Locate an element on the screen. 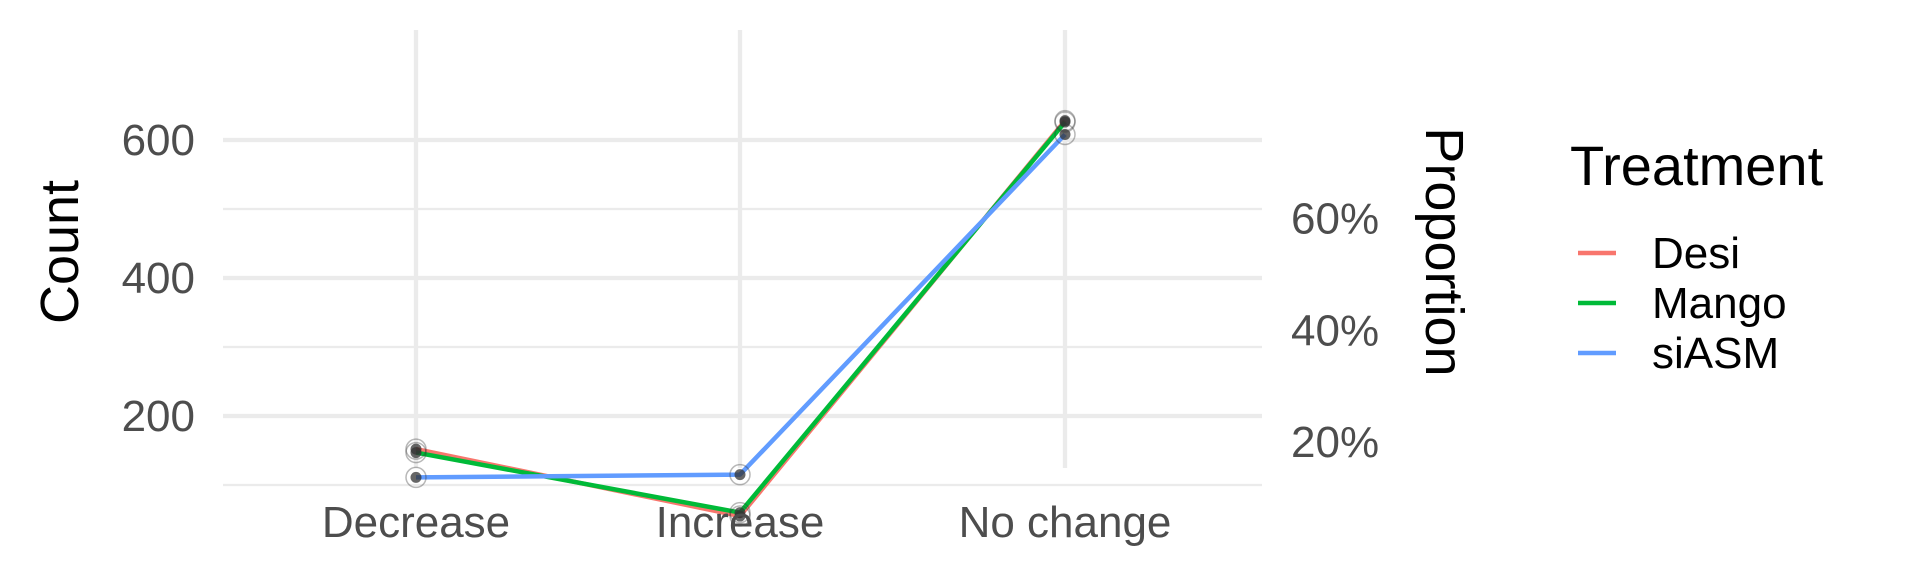  y-tick-label: 600 is located at coordinates (158, 140).